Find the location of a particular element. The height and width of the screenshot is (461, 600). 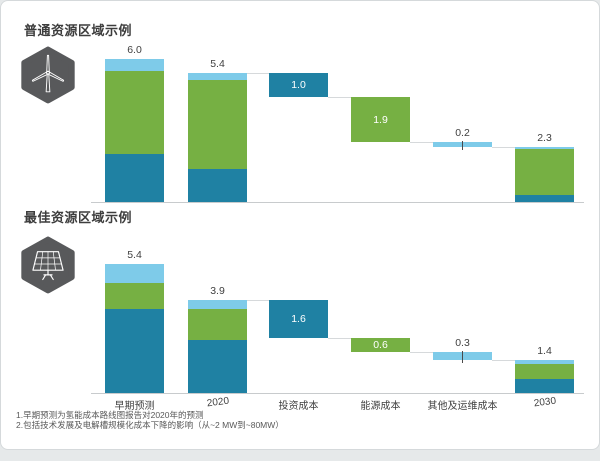

footnote-1: 1.早期预测为氢能成本路线图报告对2020年的预测 is located at coordinates (110, 415).